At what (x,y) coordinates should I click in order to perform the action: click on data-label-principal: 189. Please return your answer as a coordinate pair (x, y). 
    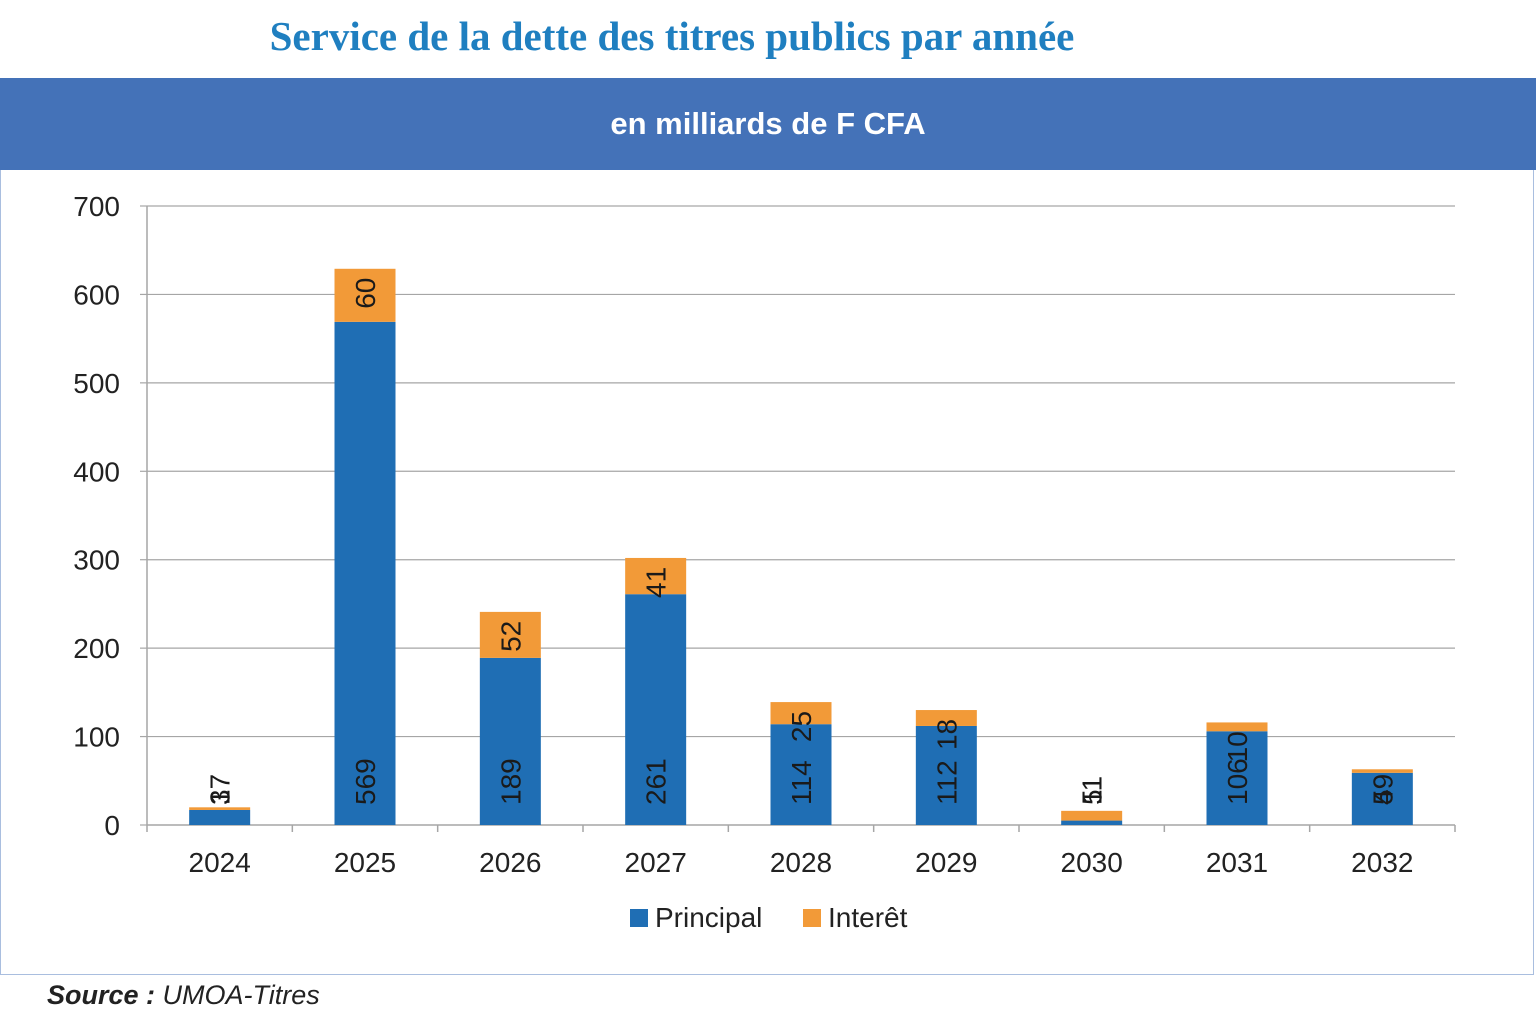
    Looking at the image, I should click on (510, 781).